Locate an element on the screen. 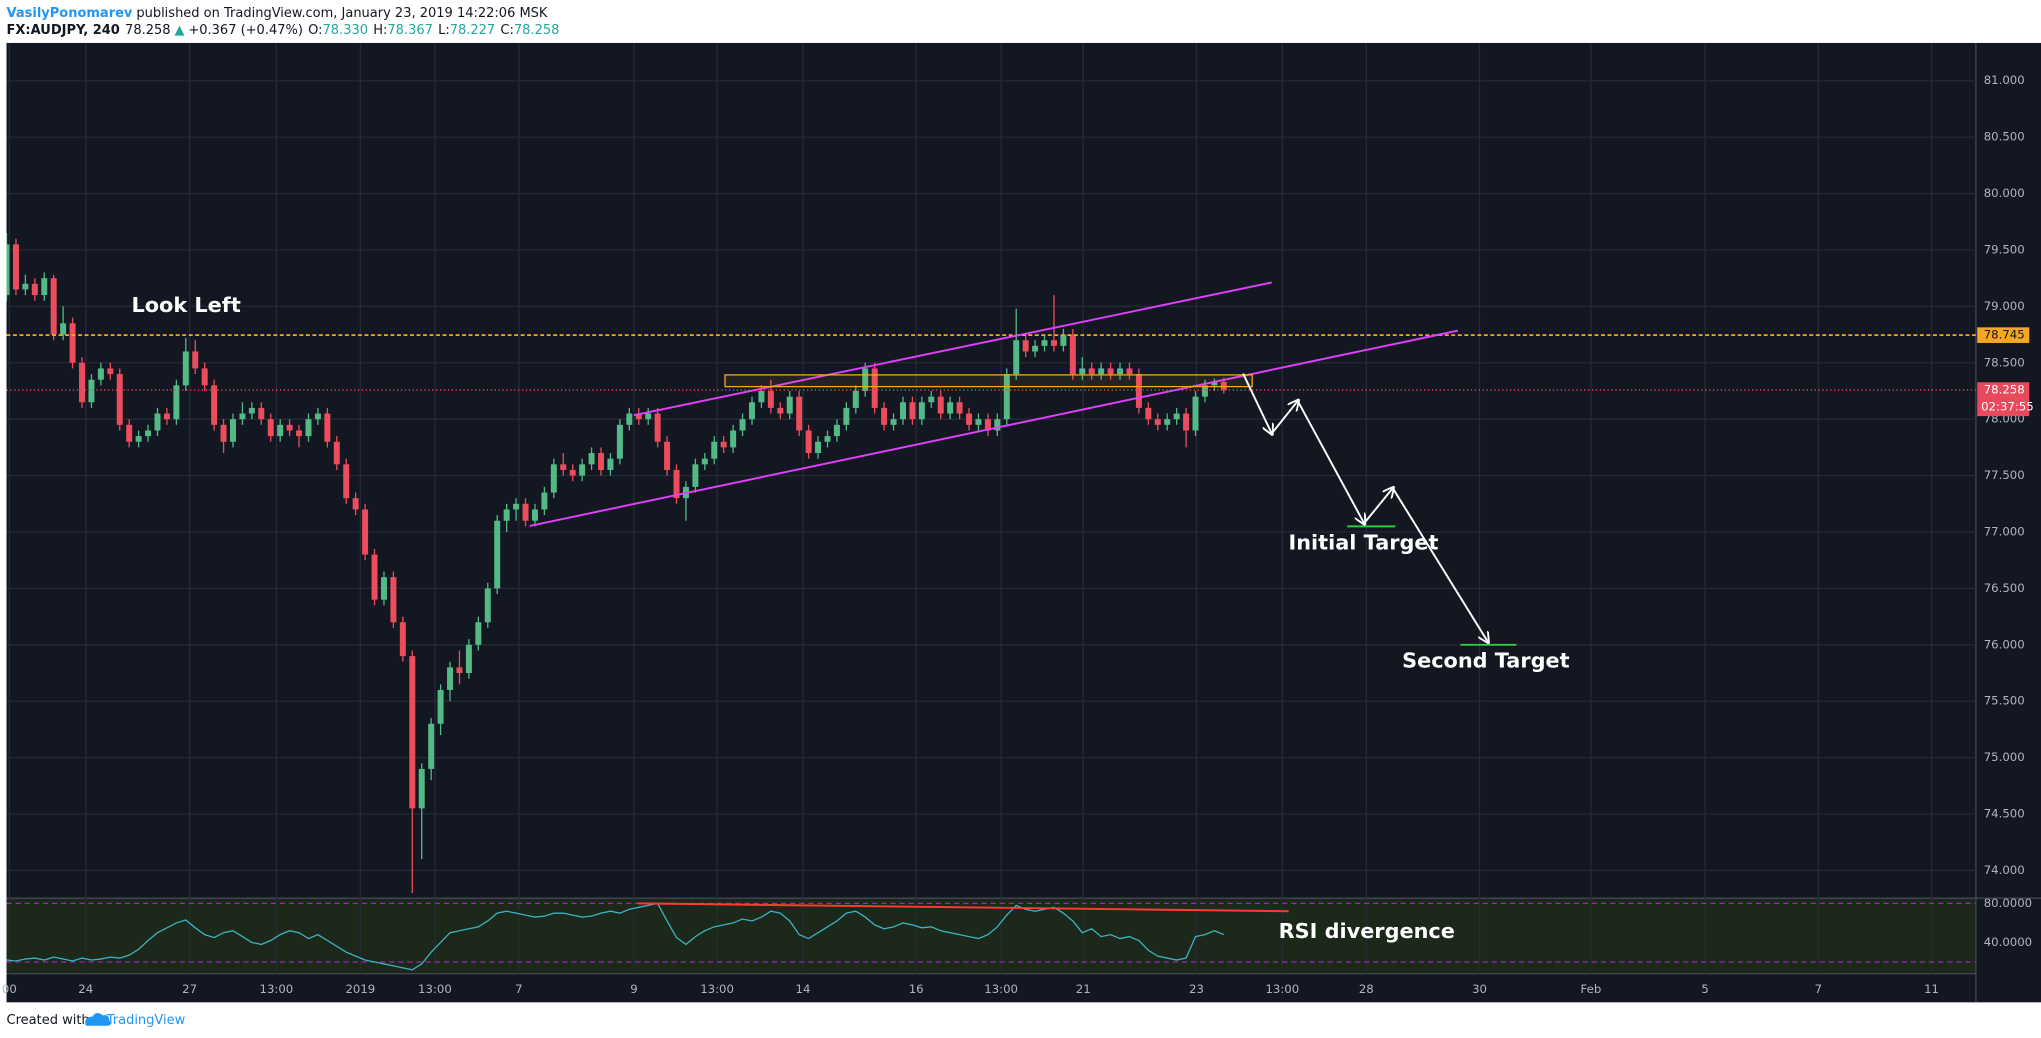  rsi-tick-label: 80.0000 is located at coordinates (2008, 903).